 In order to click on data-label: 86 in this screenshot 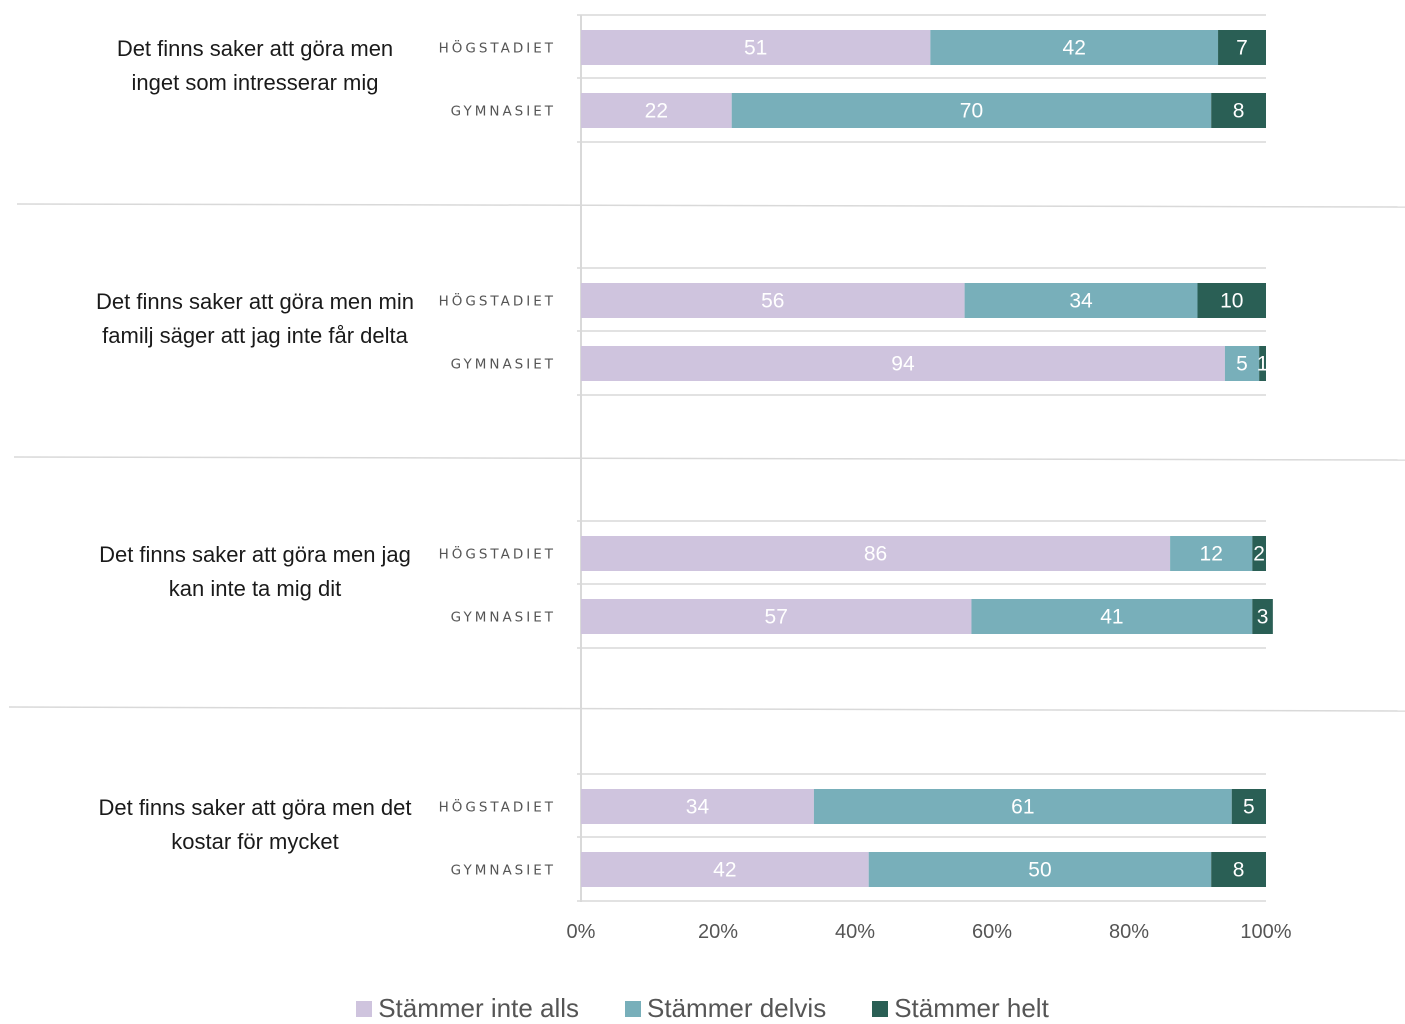, I will do `click(875, 554)`.